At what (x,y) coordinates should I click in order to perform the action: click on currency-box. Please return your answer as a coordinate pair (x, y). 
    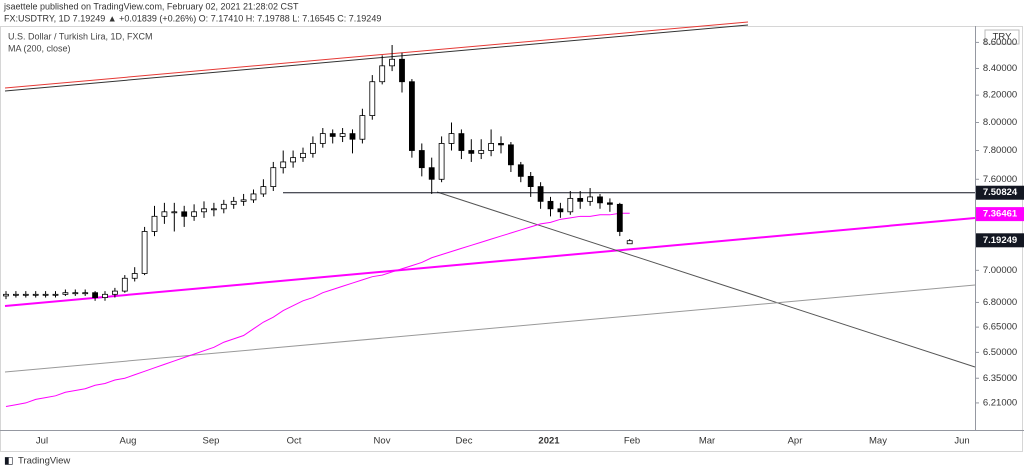
    Looking at the image, I should click on (1002, 37).